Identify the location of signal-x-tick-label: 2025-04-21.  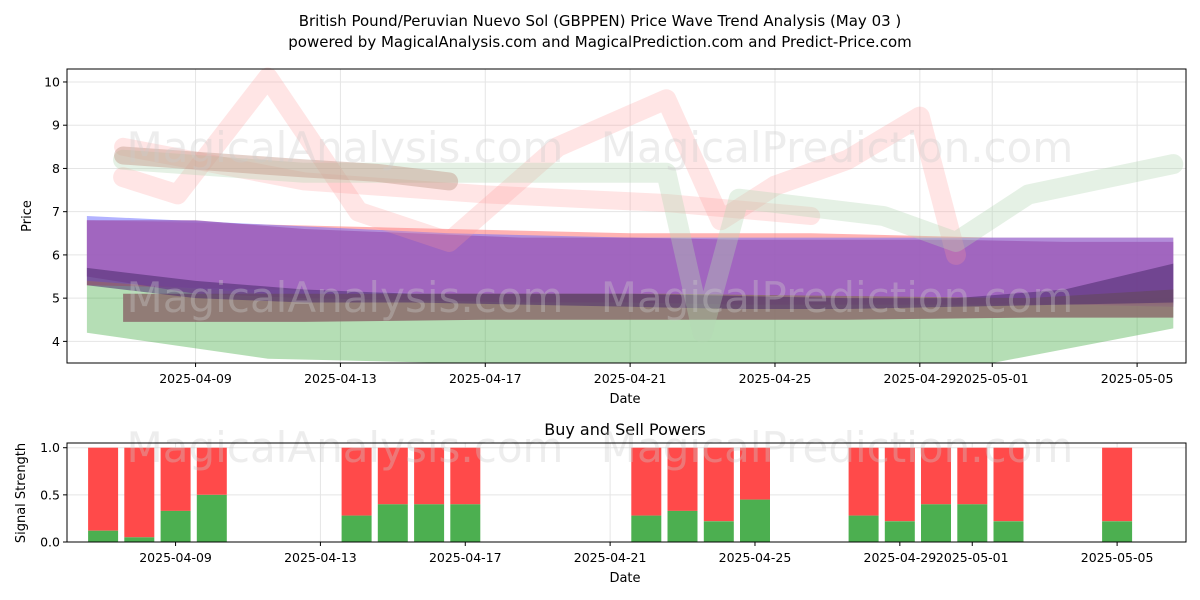
(610, 557).